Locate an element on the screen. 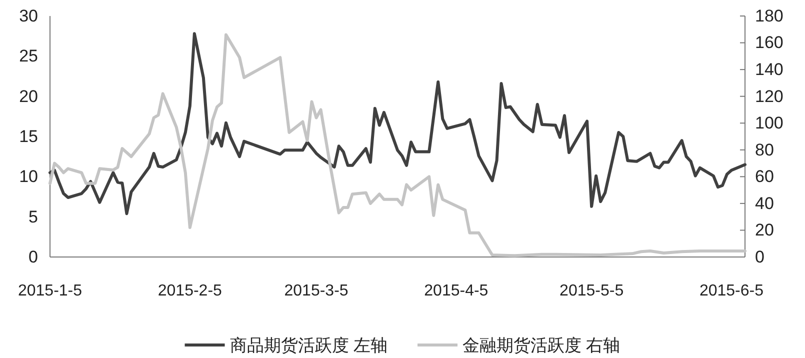 The height and width of the screenshot is (358, 805). y2-tick-label: 40 is located at coordinates (764, 203).